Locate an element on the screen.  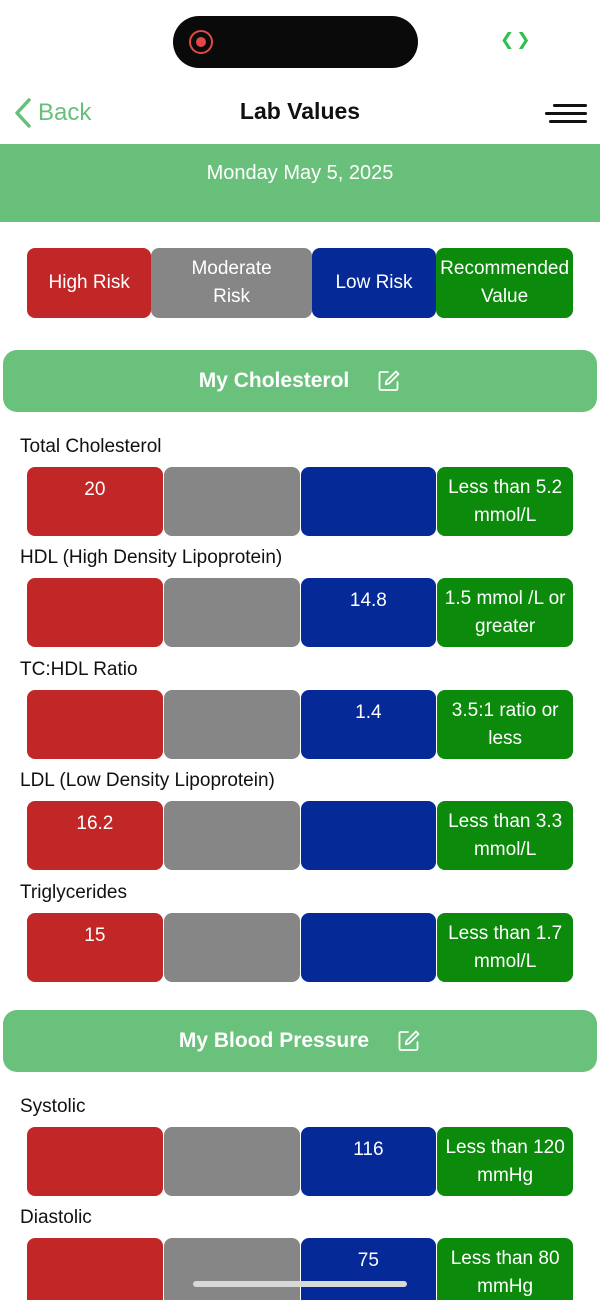
blood-pressure-section-header: My Blood Pressure is located at coordinates (300, 1041).